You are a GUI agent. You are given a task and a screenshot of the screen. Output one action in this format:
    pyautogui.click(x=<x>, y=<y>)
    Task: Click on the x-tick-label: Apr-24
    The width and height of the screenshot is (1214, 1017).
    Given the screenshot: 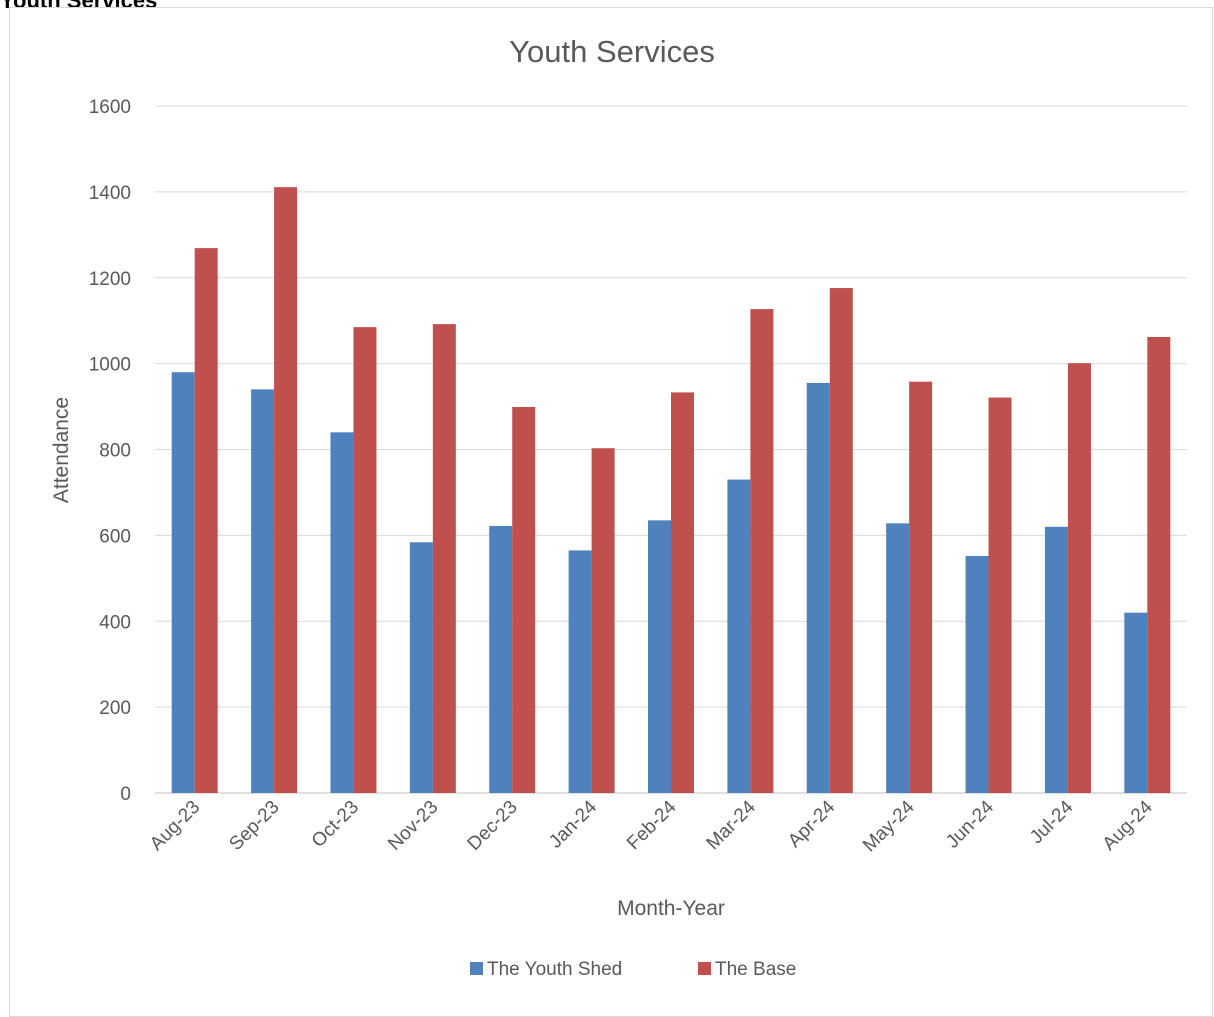 What is the action you would take?
    pyautogui.click(x=811, y=823)
    